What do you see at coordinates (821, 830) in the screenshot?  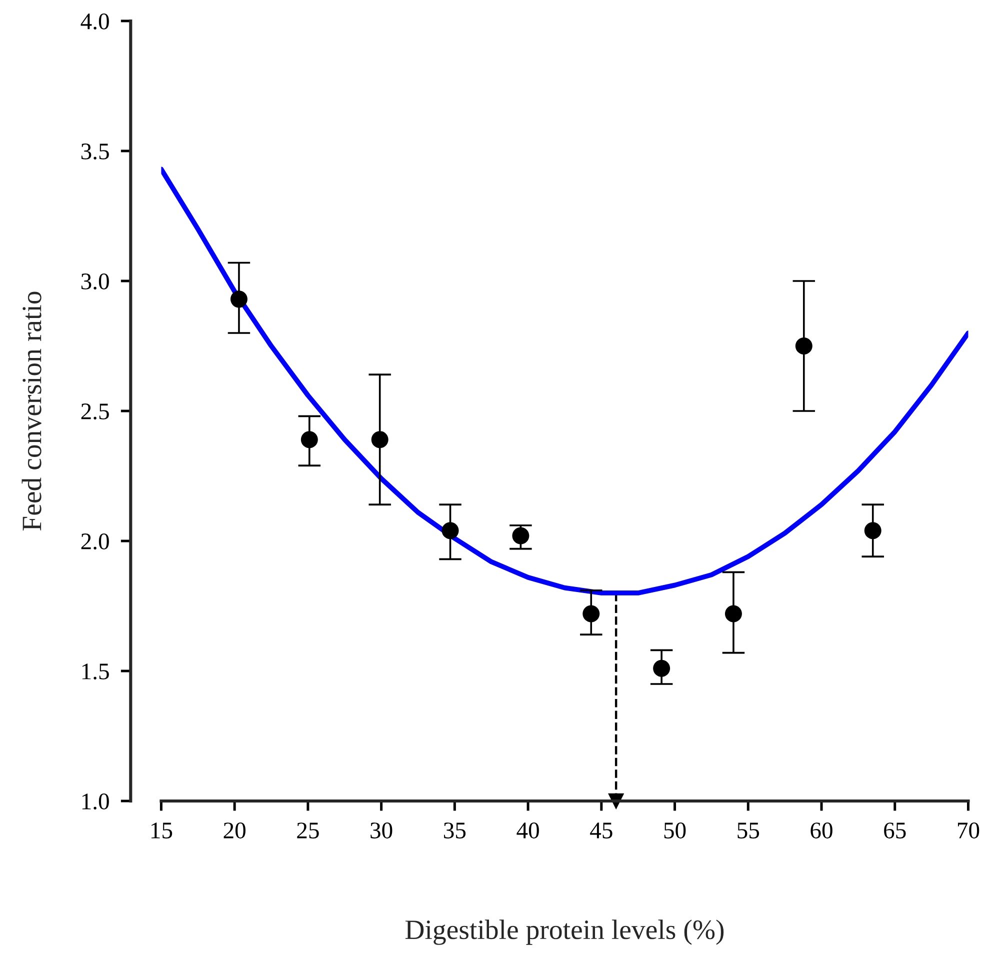 I see `x-tick-label: 60` at bounding box center [821, 830].